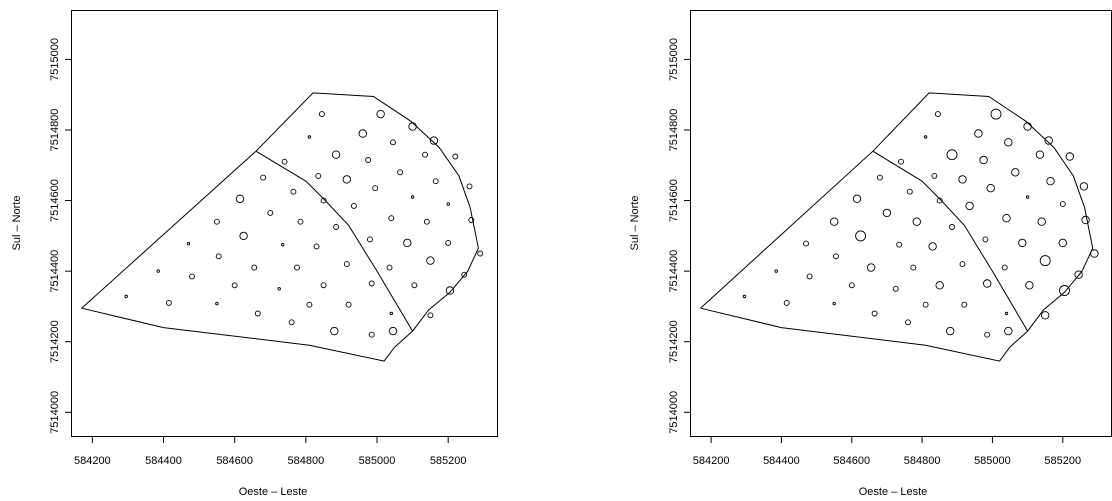 The width and height of the screenshot is (1112, 501). I want to click on y-axis-title: Sul – Norte, so click(635, 222).